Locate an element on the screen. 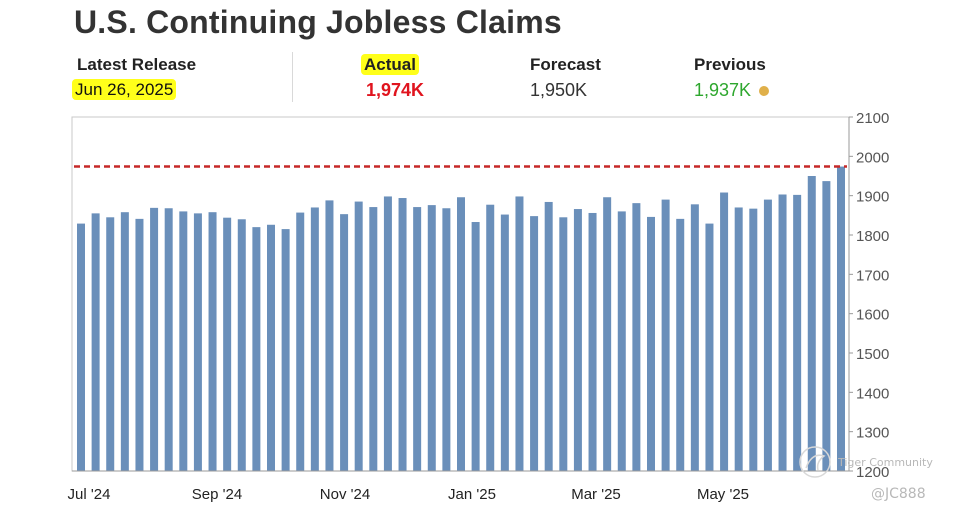  previous-label: Previous is located at coordinates (730, 64).